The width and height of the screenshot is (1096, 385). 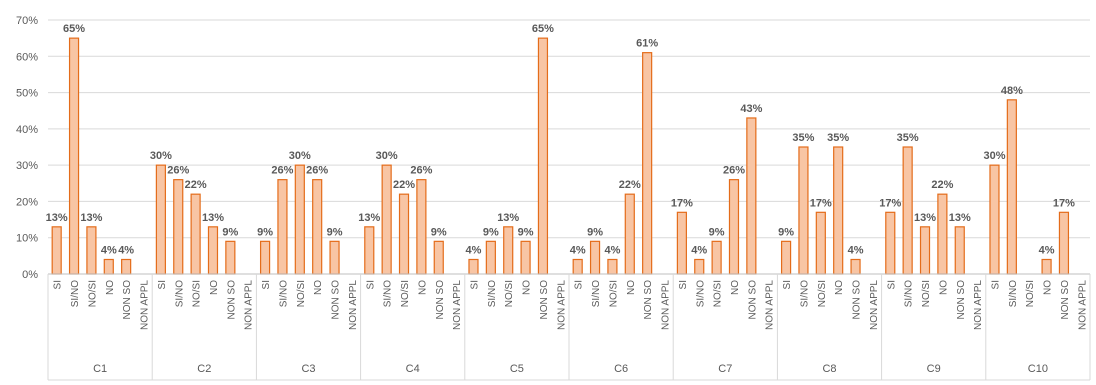 What do you see at coordinates (1038, 369) in the screenshot?
I see `group-label: C10` at bounding box center [1038, 369].